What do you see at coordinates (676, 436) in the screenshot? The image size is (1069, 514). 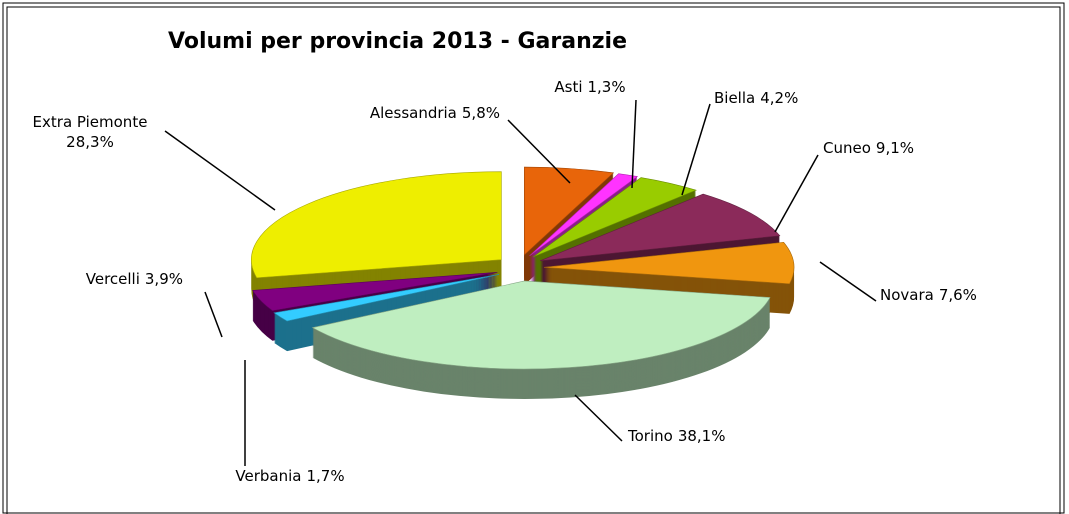 I see `data-label: Torino 38,1%` at bounding box center [676, 436].